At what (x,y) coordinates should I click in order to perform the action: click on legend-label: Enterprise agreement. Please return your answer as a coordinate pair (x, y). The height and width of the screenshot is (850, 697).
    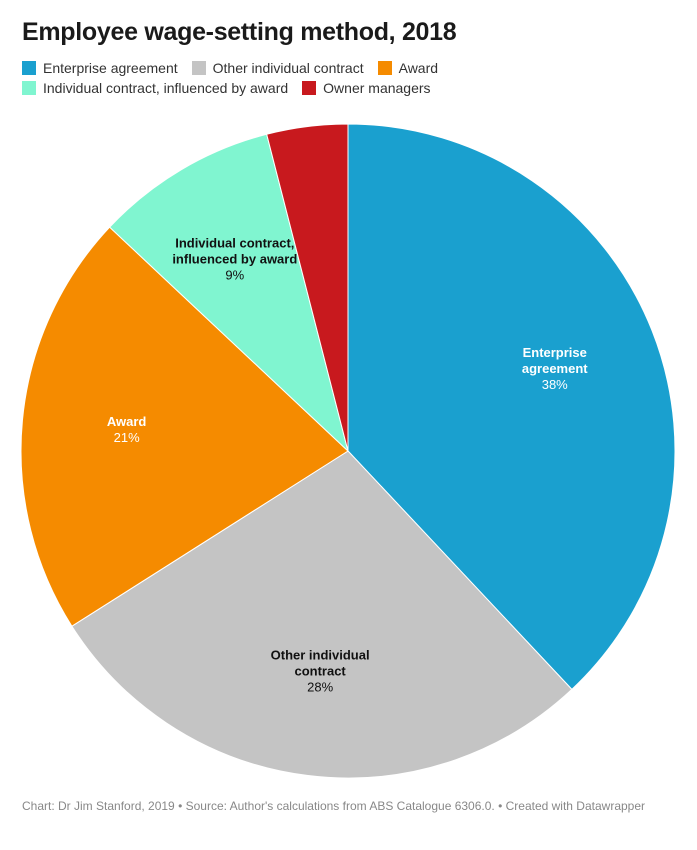
    Looking at the image, I should click on (110, 68).